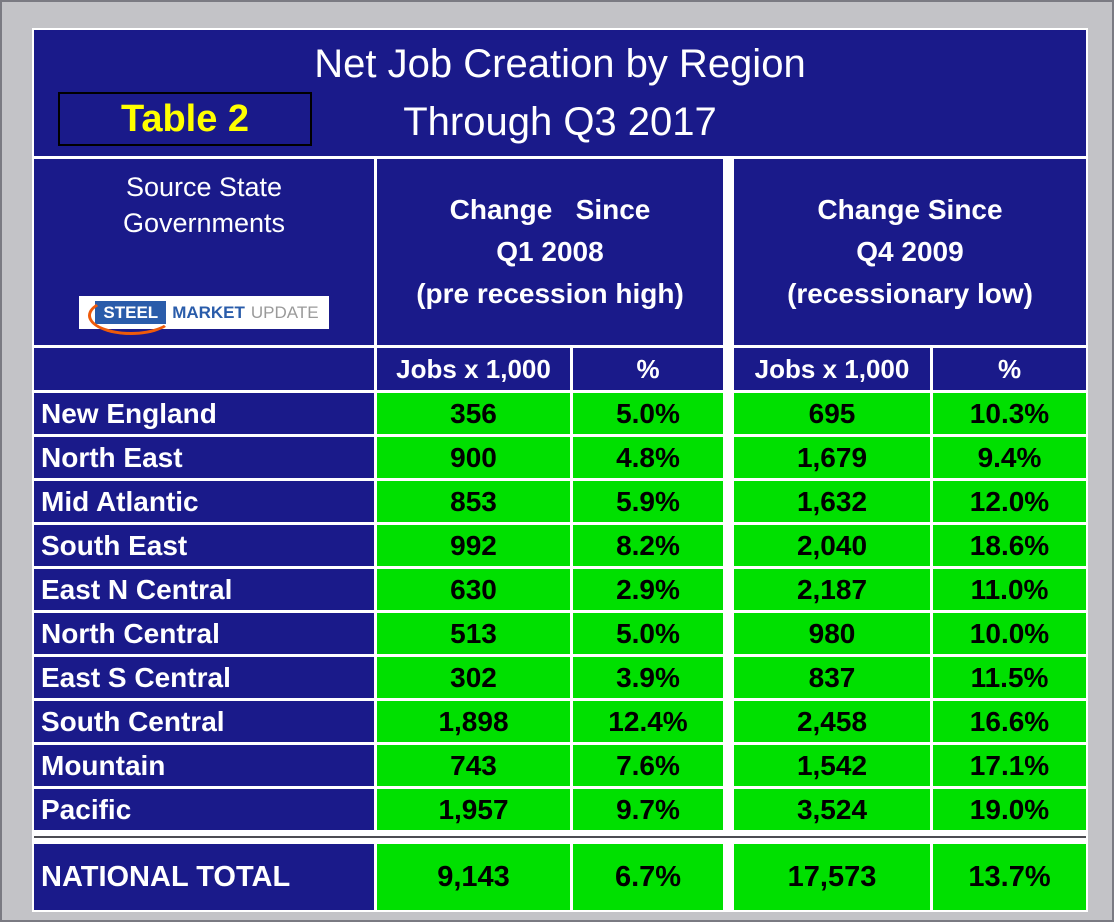 This screenshot has width=1114, height=922. What do you see at coordinates (832, 545) in the screenshot?
I see `value-jobs-2009: 2,040` at bounding box center [832, 545].